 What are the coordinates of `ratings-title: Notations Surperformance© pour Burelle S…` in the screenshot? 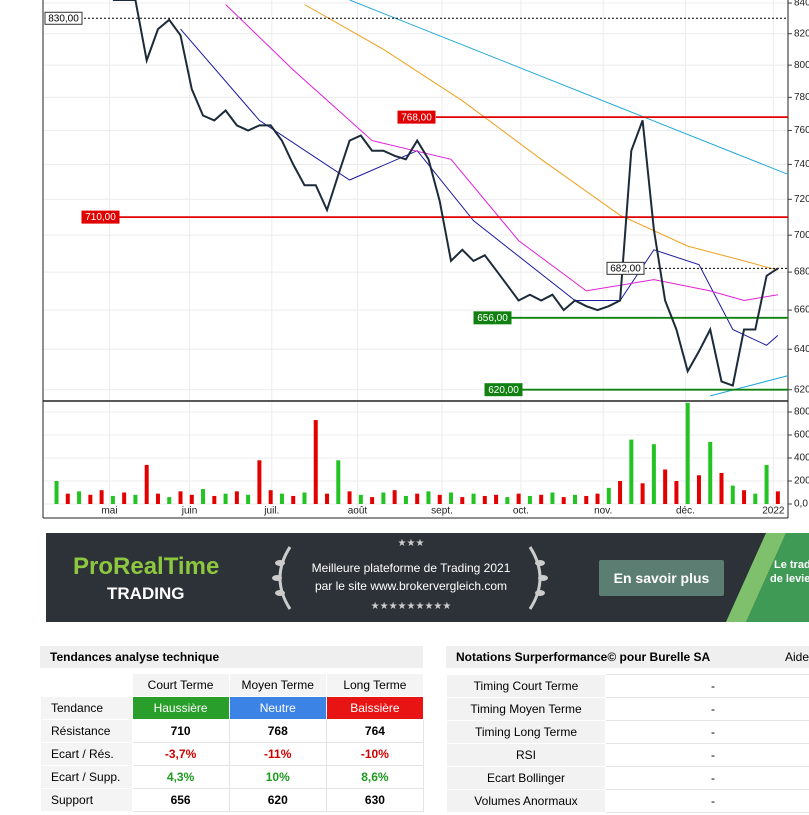 It's located at (583, 657).